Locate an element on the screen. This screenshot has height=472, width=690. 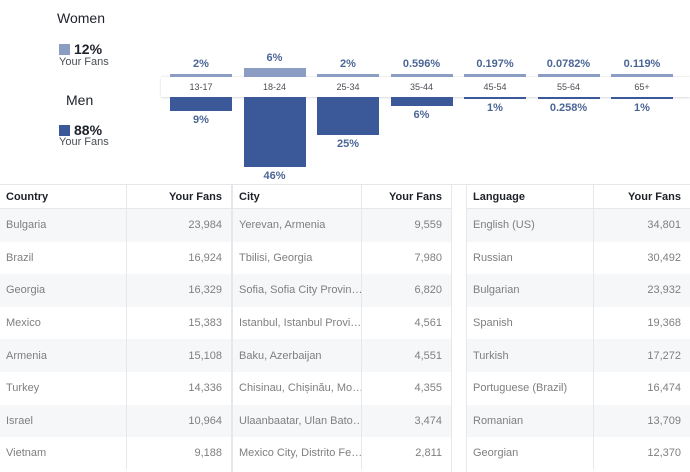
city-fans-cell: 2,811 is located at coordinates (406, 453).